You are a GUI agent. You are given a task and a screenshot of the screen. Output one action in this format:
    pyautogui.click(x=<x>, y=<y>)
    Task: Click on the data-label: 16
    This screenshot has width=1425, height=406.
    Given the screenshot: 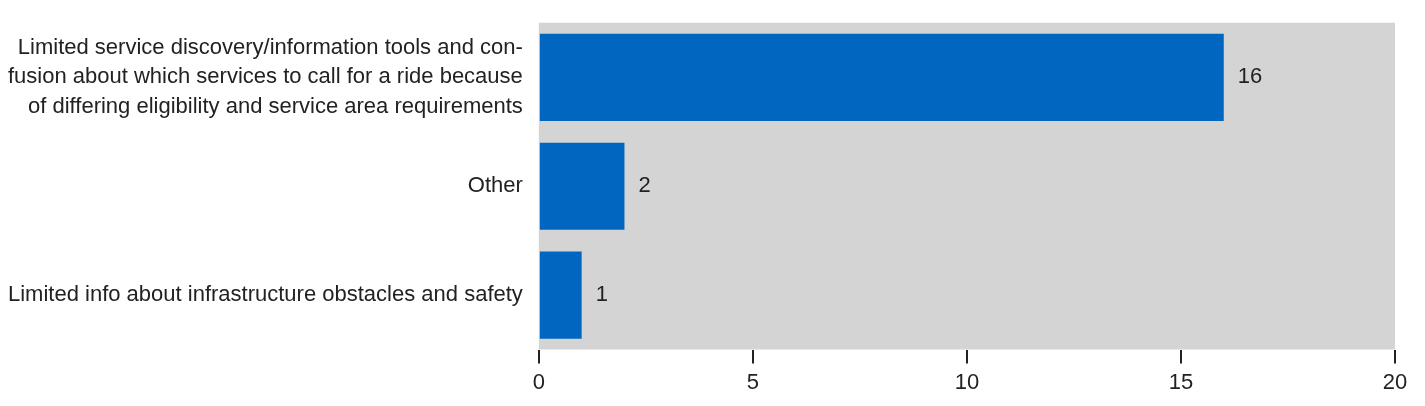 What is the action you would take?
    pyautogui.click(x=1250, y=76)
    